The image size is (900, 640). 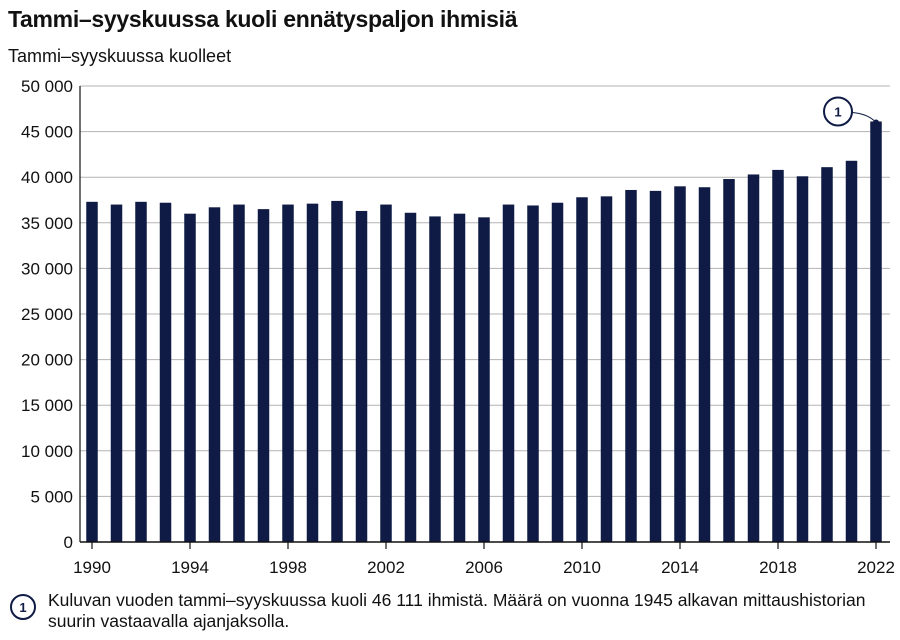 I want to click on bar-2007, so click(x=508, y=373).